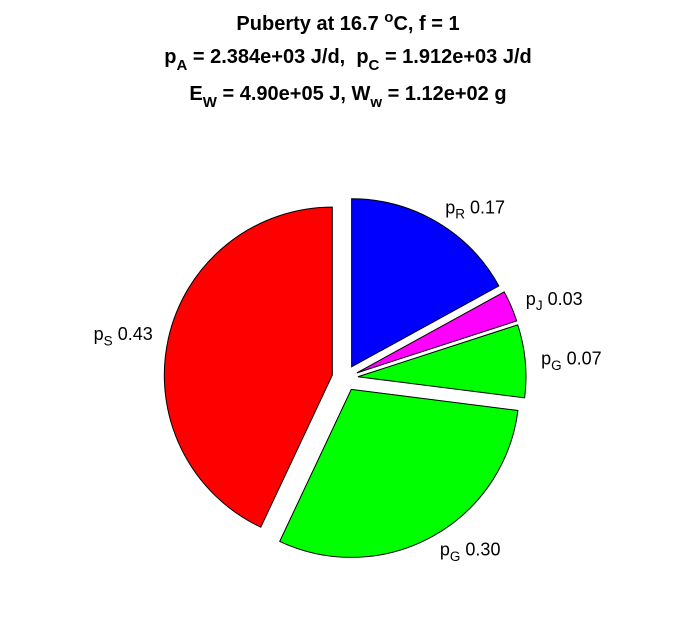 This screenshot has height=618, width=696. What do you see at coordinates (539, 305) in the screenshot?
I see `script-text: J` at bounding box center [539, 305].